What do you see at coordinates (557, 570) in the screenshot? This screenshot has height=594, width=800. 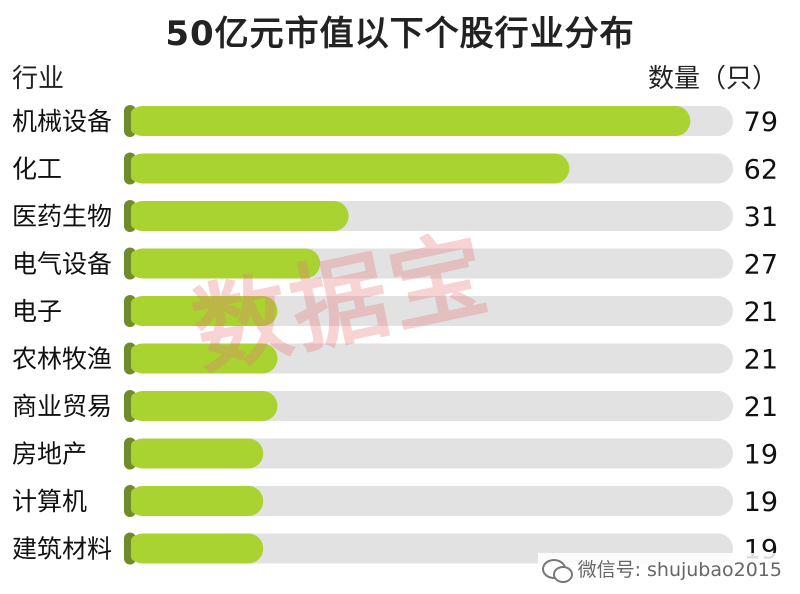 I see `wechat-icon` at bounding box center [557, 570].